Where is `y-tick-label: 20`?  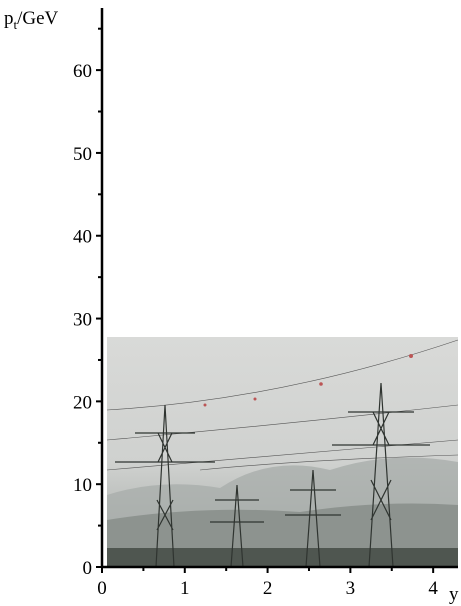
y-tick-label: 20 is located at coordinates (82, 402).